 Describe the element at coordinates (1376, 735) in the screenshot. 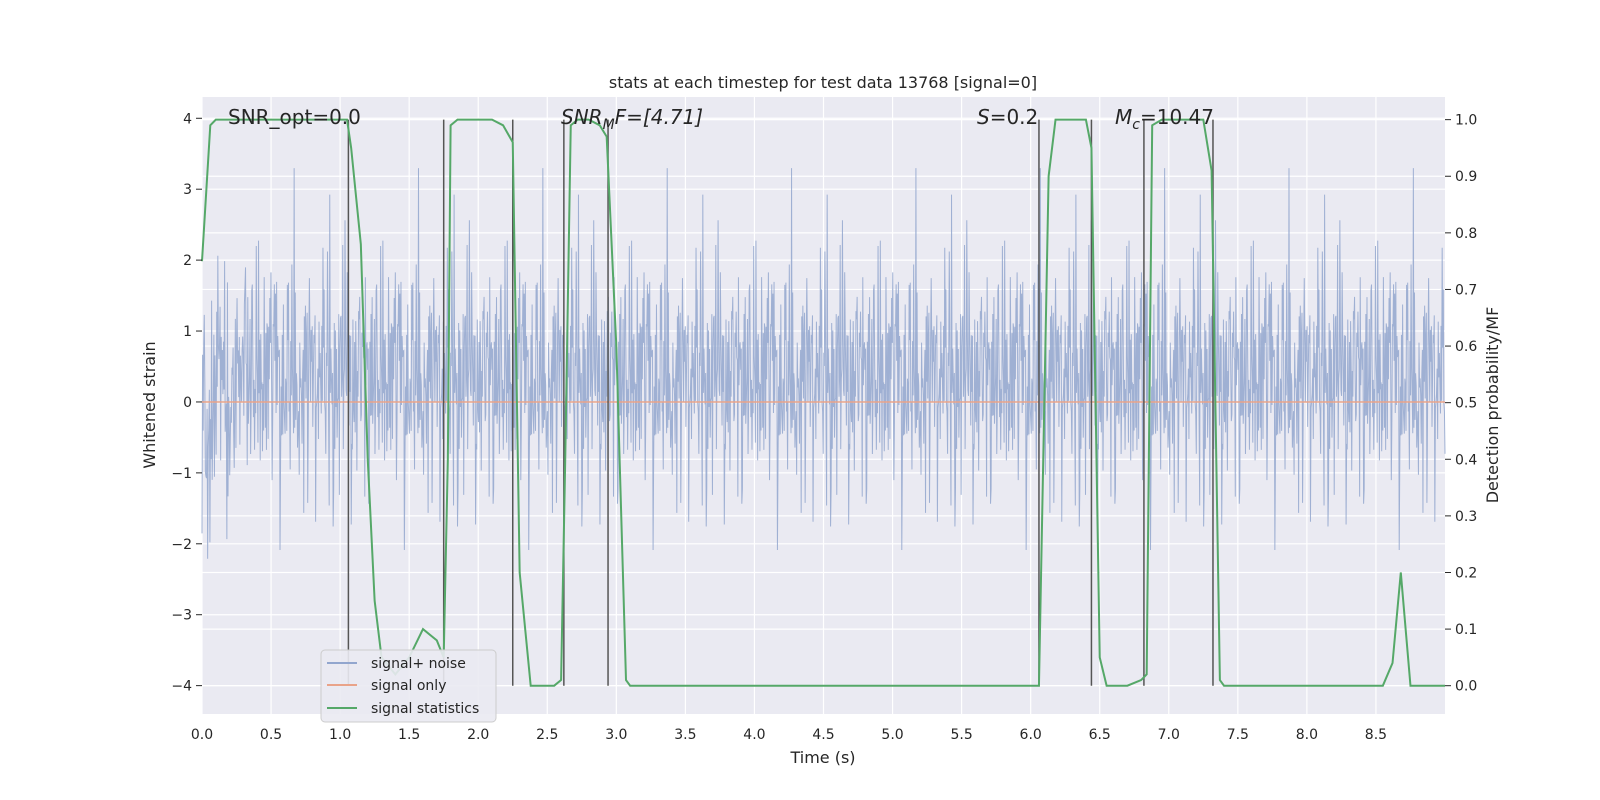

I see `x-tick-label: 8.5` at that location.